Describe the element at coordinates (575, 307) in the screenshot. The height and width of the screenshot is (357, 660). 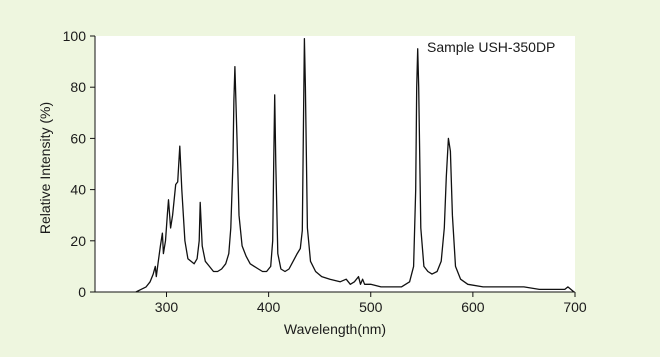
I see `x-tick-label: 700` at that location.